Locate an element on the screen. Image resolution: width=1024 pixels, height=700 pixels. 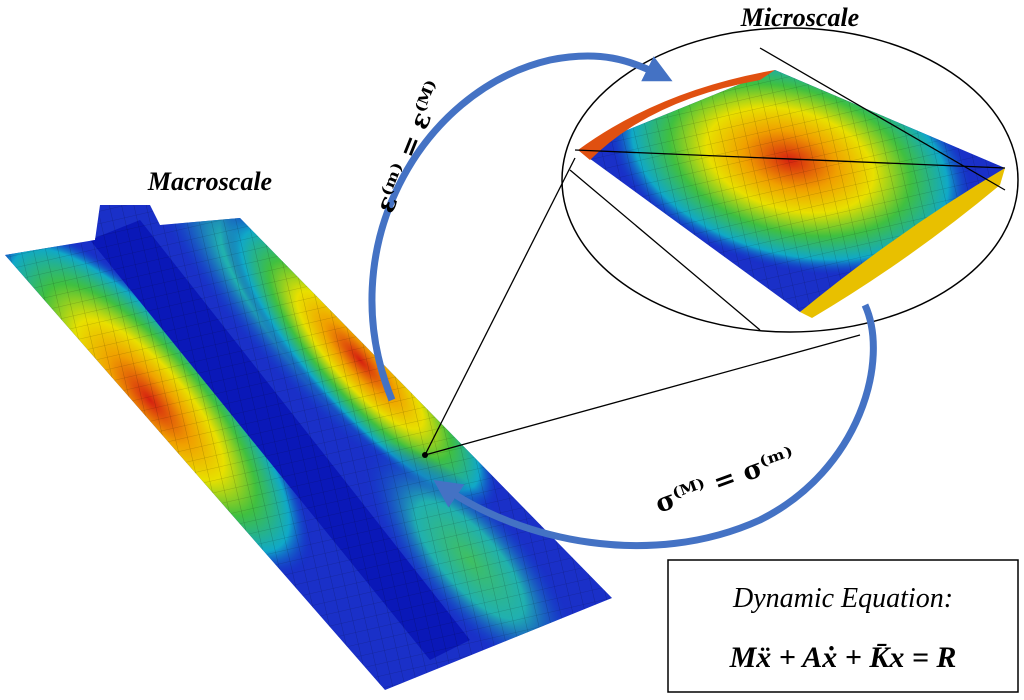
micro-edge is located at coordinates (902, 243).